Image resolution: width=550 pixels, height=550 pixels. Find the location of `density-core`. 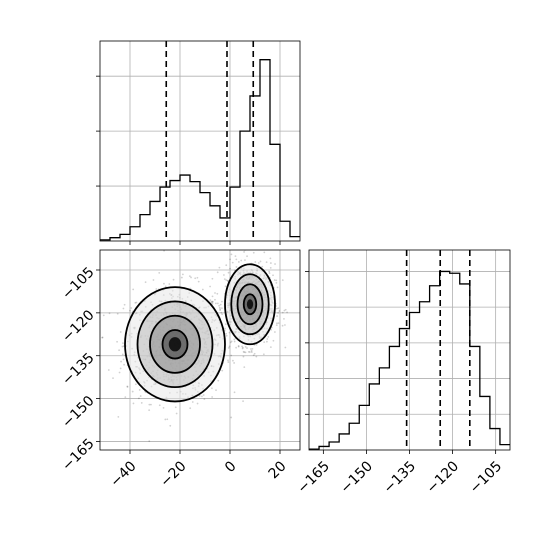

density-core is located at coordinates (250, 304).